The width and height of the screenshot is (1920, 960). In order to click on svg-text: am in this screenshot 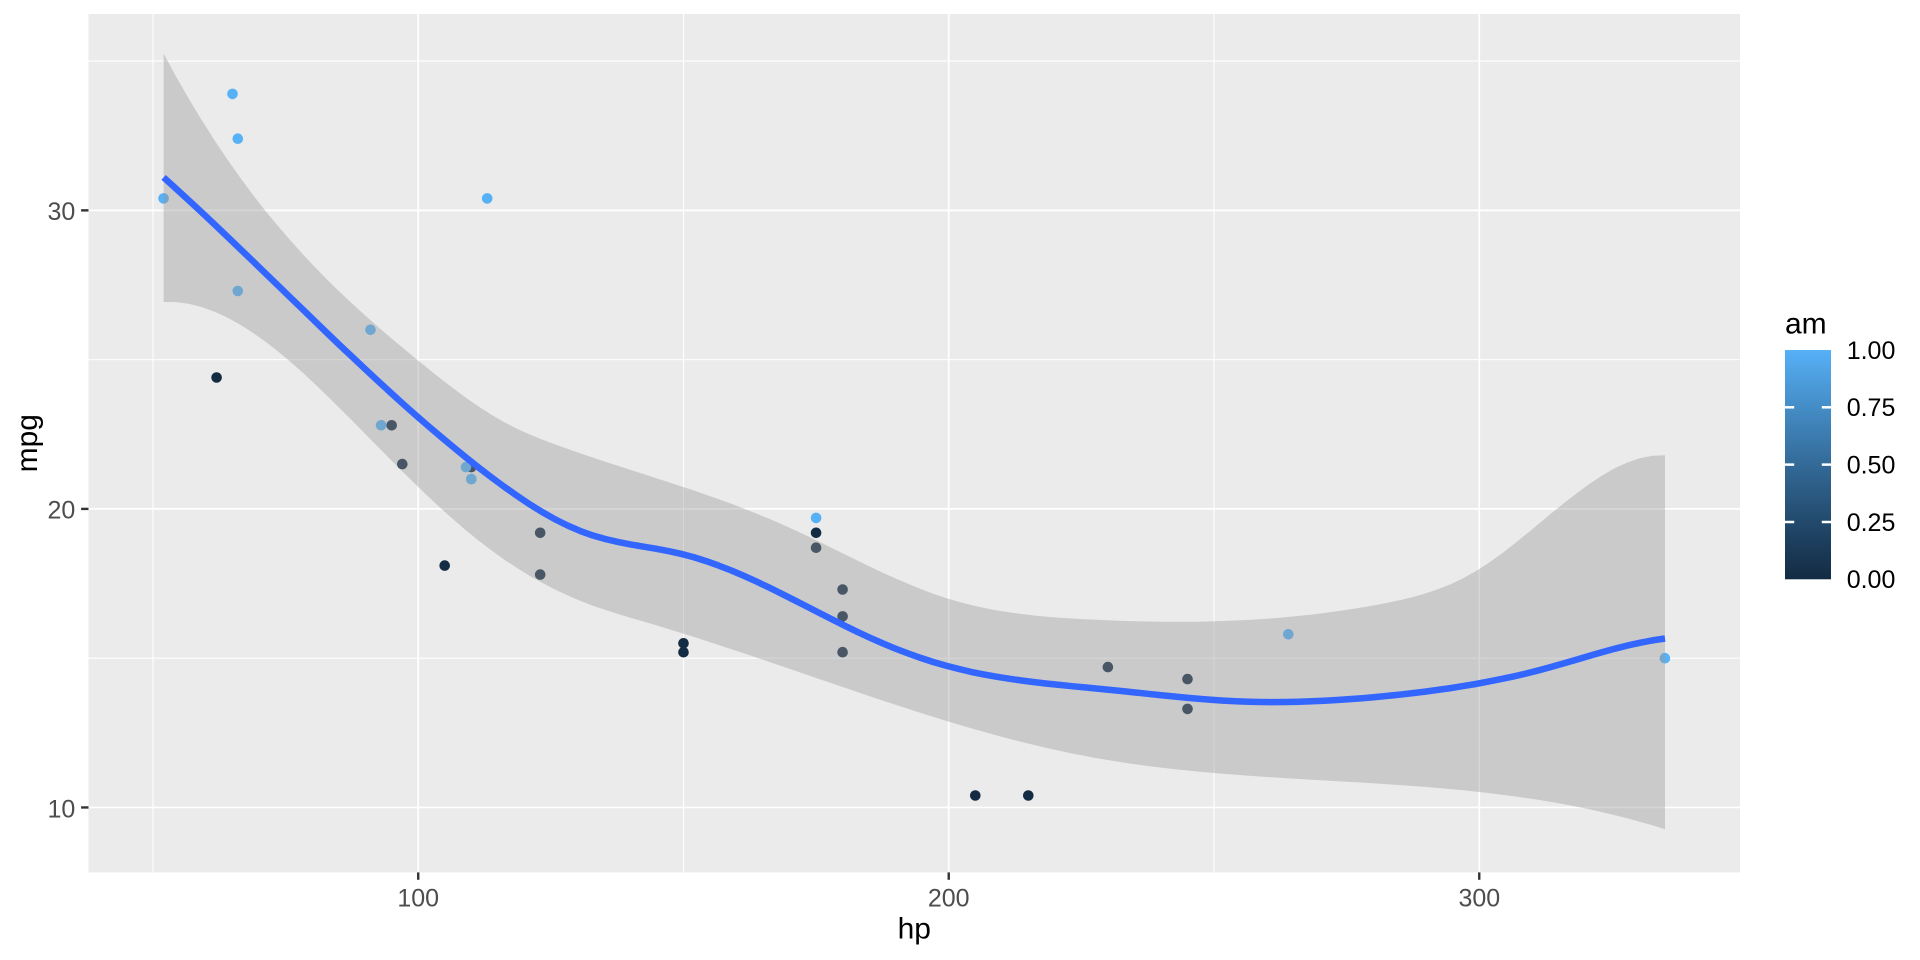, I will do `click(1806, 323)`.